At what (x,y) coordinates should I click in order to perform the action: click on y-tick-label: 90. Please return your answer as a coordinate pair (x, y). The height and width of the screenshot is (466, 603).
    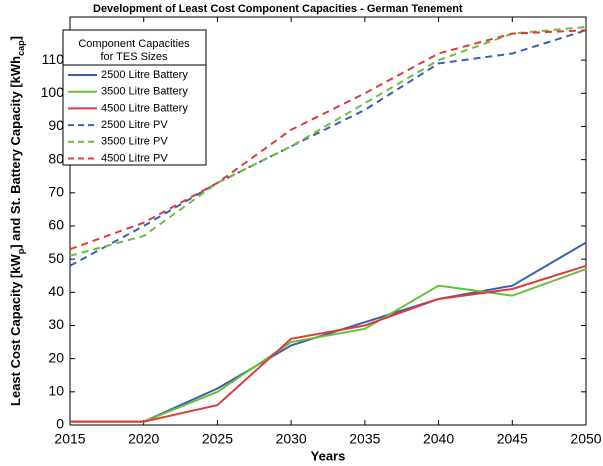
    Looking at the image, I should click on (56, 125).